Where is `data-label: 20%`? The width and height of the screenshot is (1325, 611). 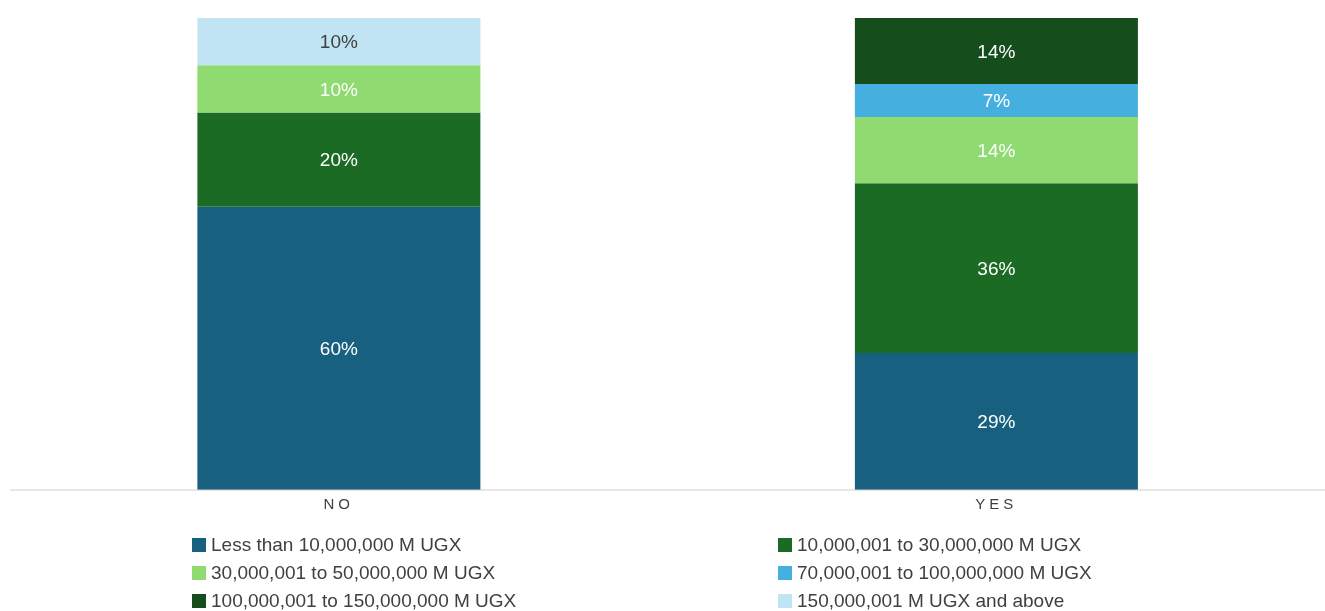
data-label: 20% is located at coordinates (339, 160).